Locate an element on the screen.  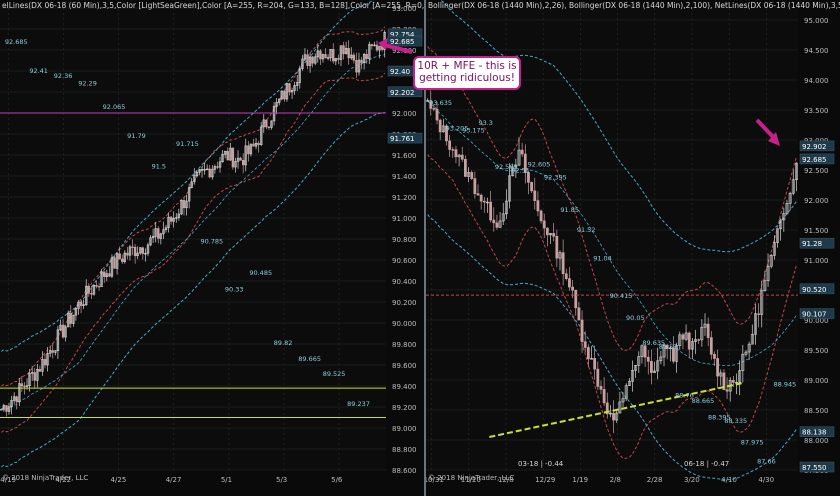
y-tick-label: 90.800 is located at coordinates (404, 240).